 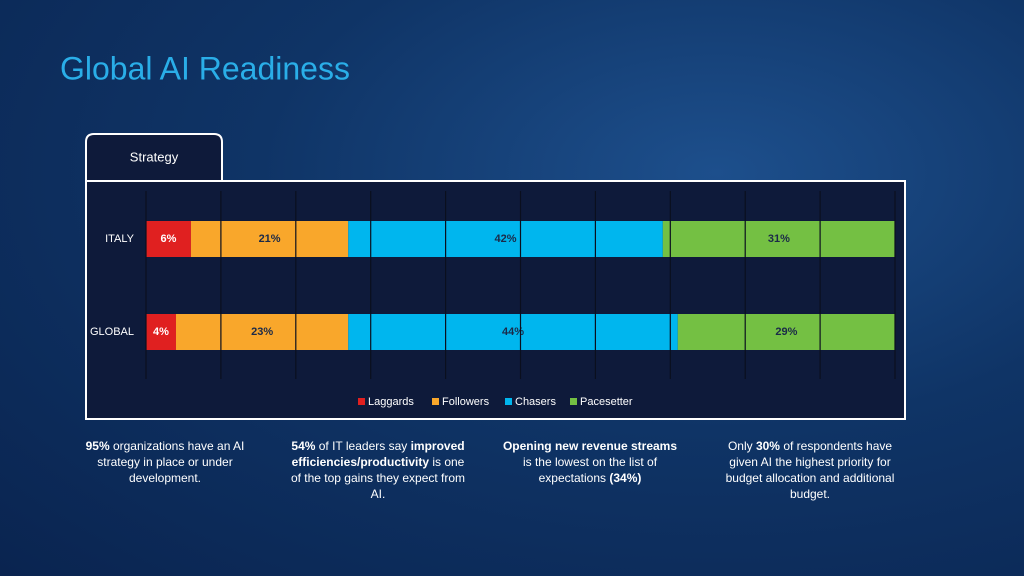 I want to click on tab, so click(x=154, y=157).